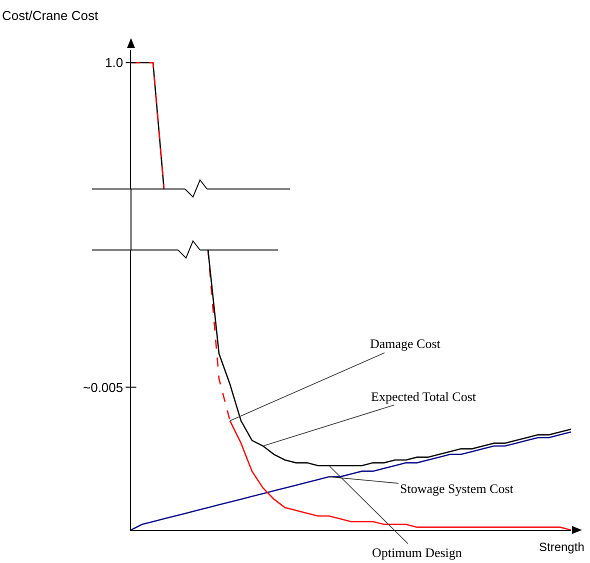 This screenshot has height=563, width=590. What do you see at coordinates (561, 547) in the screenshot?
I see `x-axis-title: Strength` at bounding box center [561, 547].